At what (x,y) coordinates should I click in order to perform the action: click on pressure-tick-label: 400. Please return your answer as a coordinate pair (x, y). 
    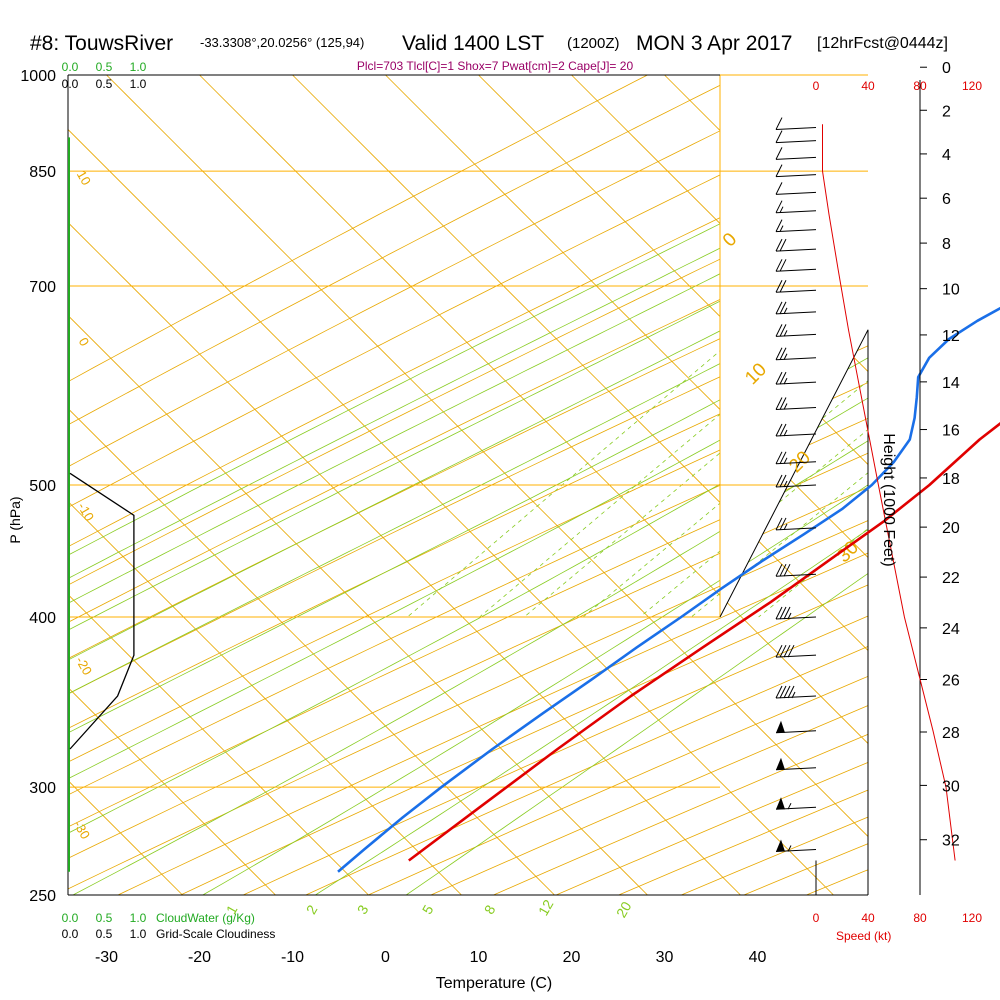
    Looking at the image, I should click on (42, 618).